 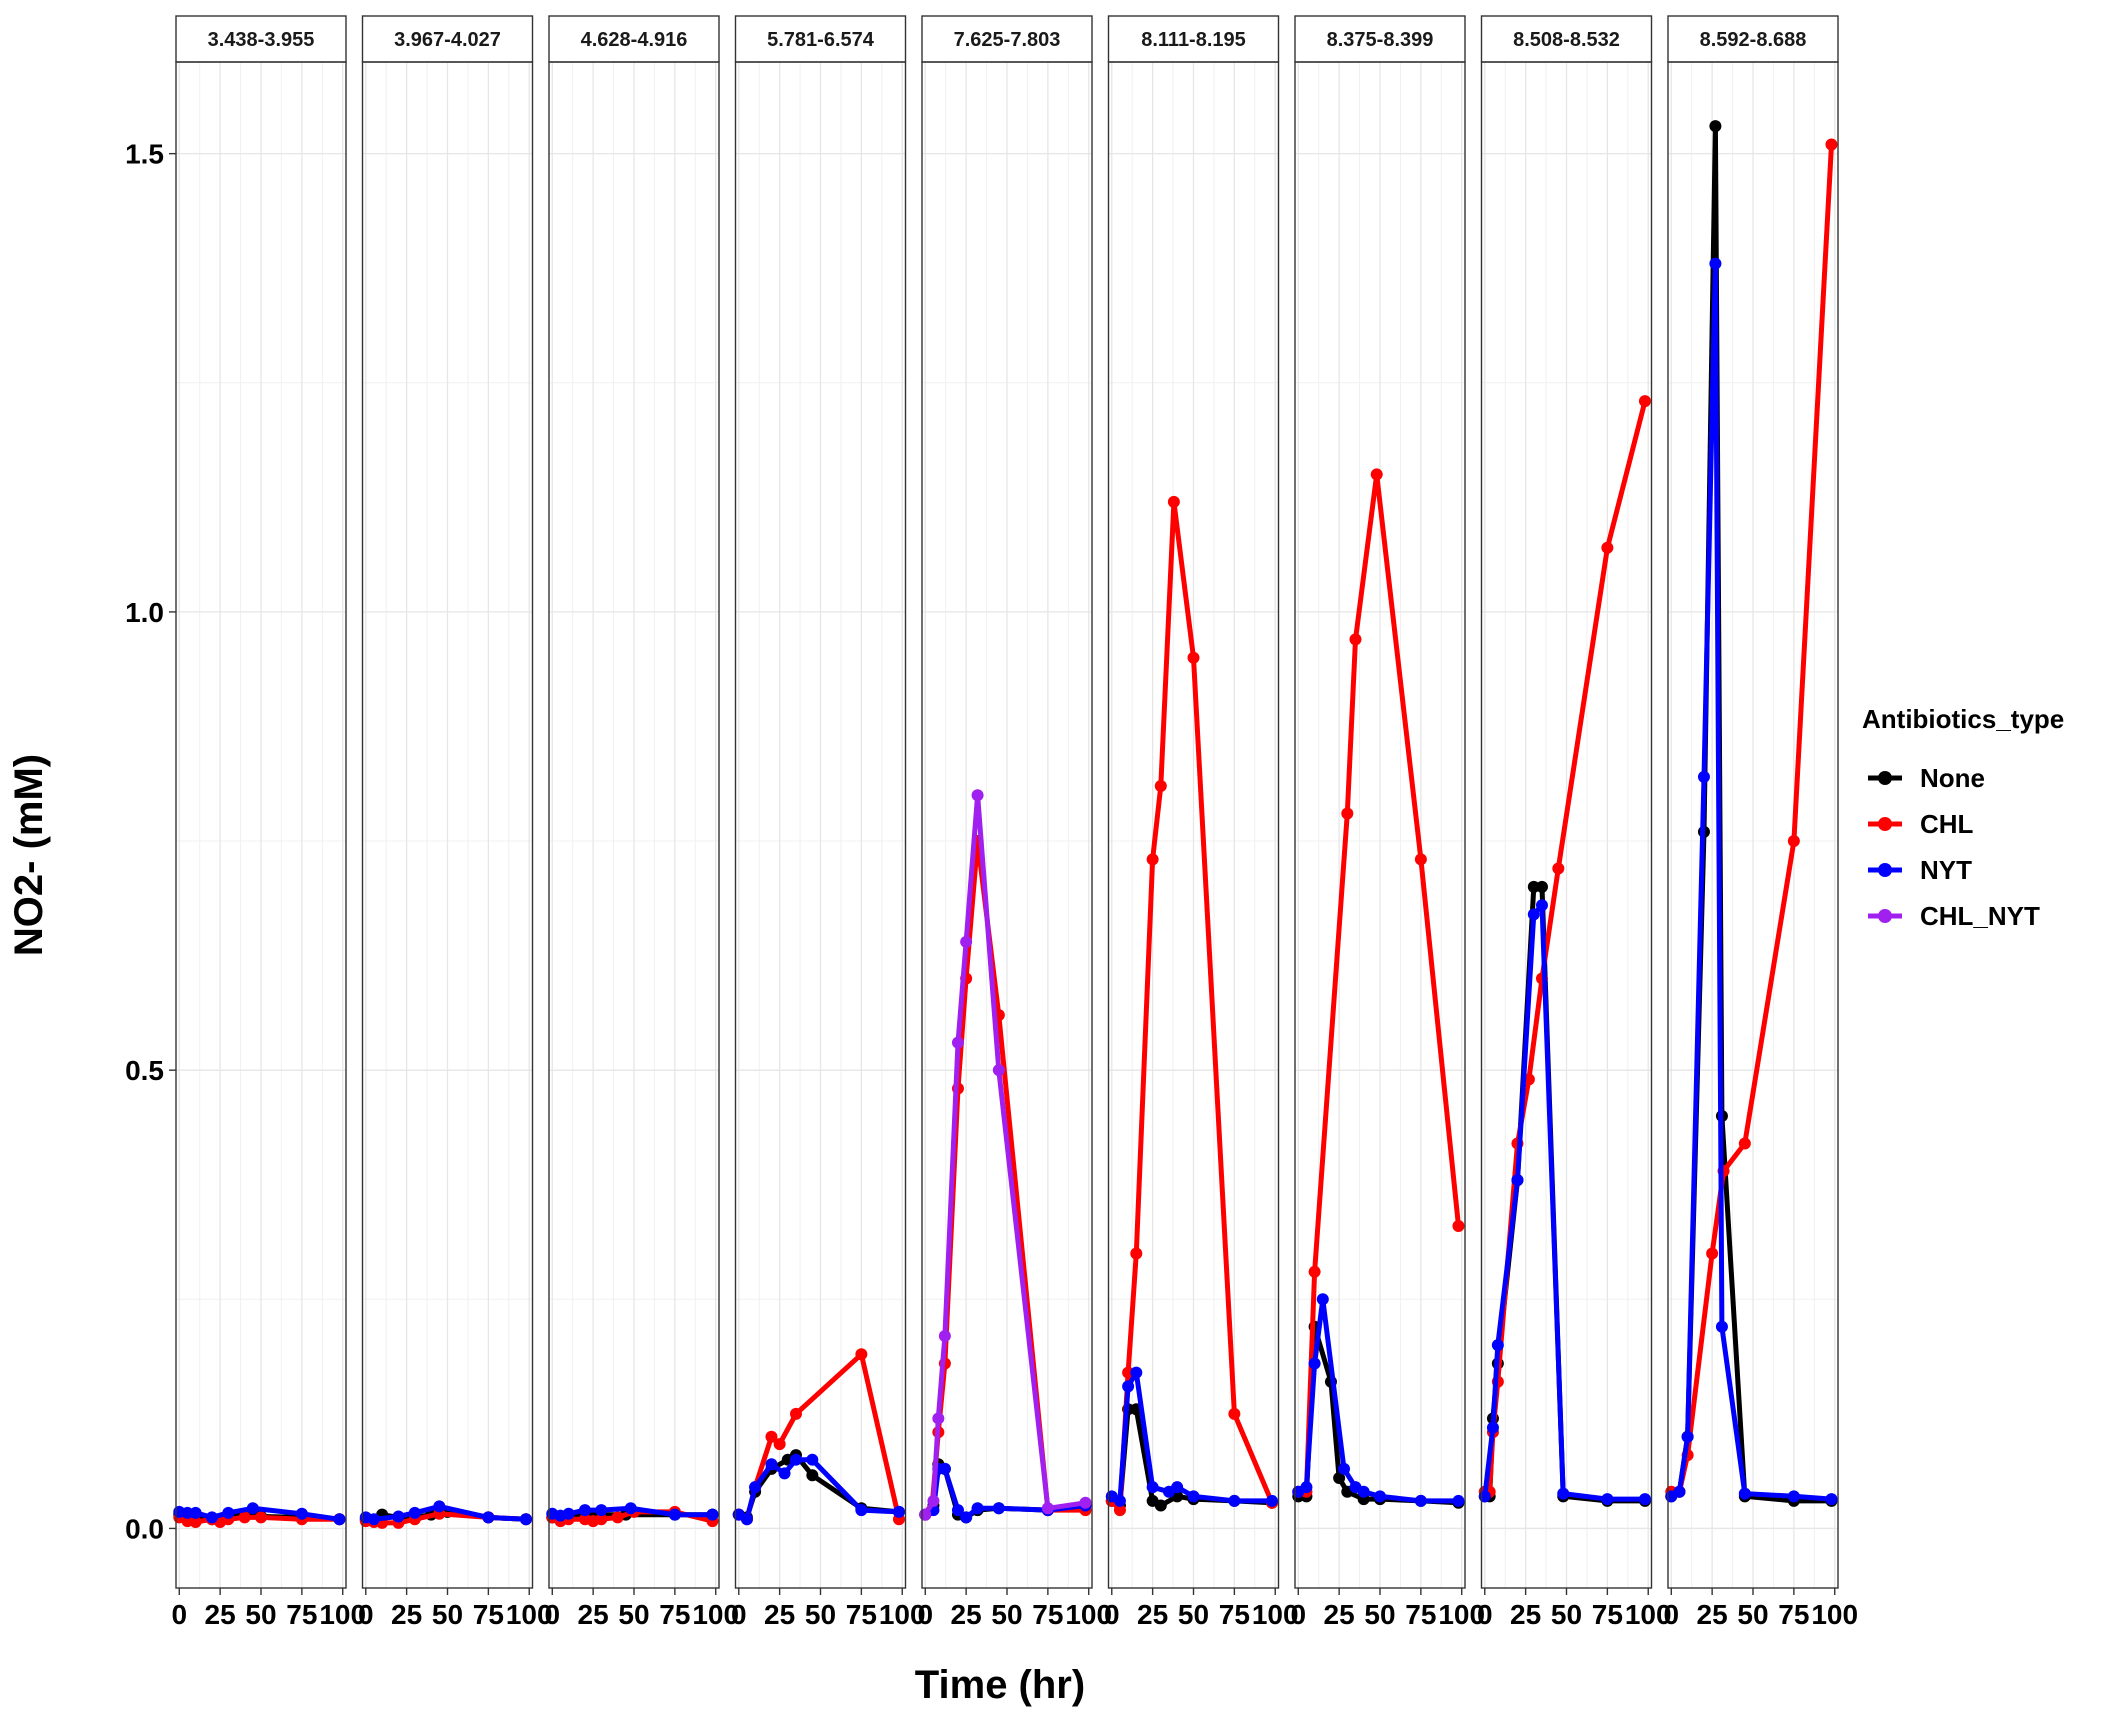 What do you see at coordinates (260, 802) in the screenshot?
I see `facet-panel: 3.438-3.955` at bounding box center [260, 802].